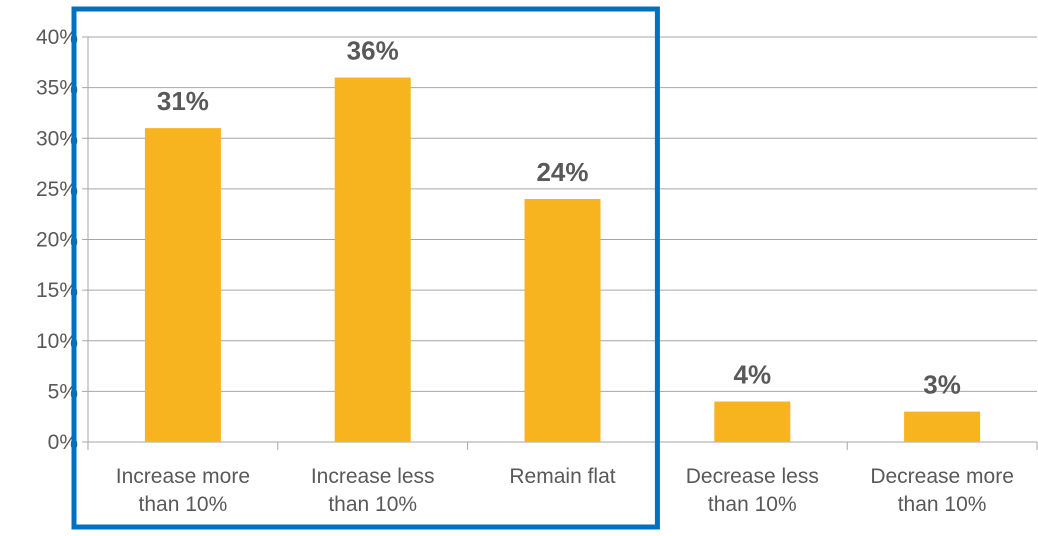 The width and height of the screenshot is (1038, 536). Describe the element at coordinates (183, 476) in the screenshot. I see `category-label-line: Increase more` at that location.